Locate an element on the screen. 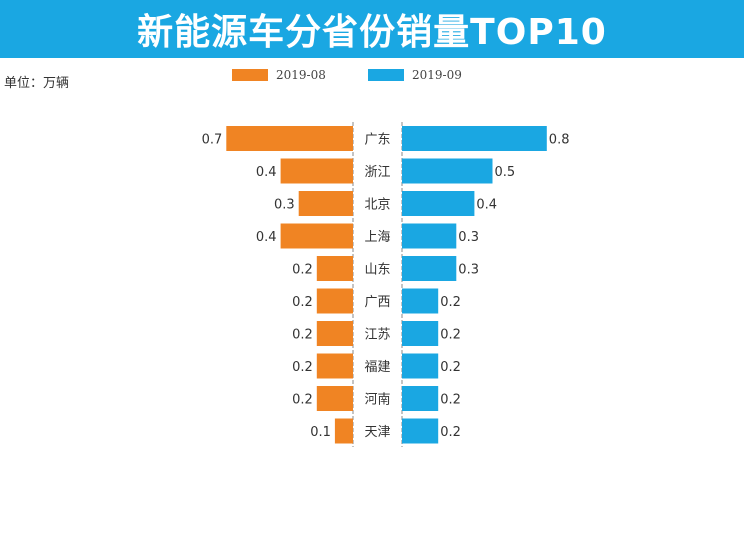 The width and height of the screenshot is (744, 558). data-label-left-9: 0.1 is located at coordinates (320, 432).